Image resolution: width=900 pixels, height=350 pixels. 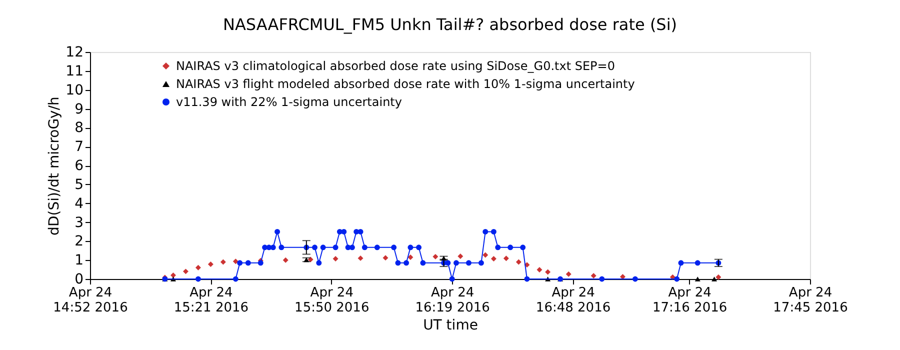 I want to click on y-tick-label: 8, so click(x=79, y=128).